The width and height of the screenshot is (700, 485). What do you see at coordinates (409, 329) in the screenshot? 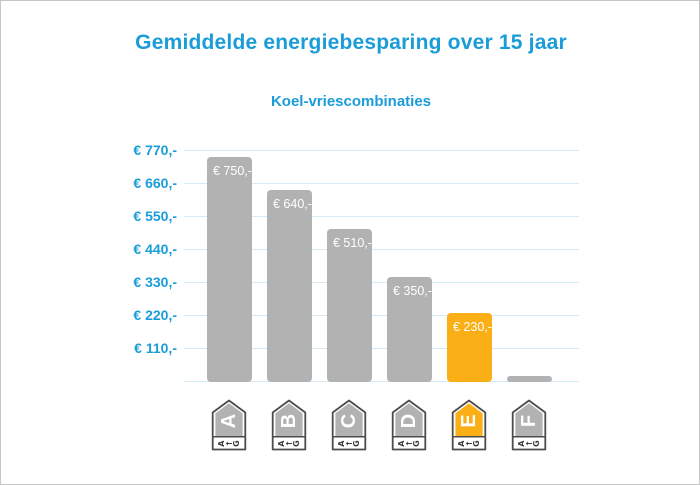
I see `bar-d: € 350,-` at bounding box center [409, 329].